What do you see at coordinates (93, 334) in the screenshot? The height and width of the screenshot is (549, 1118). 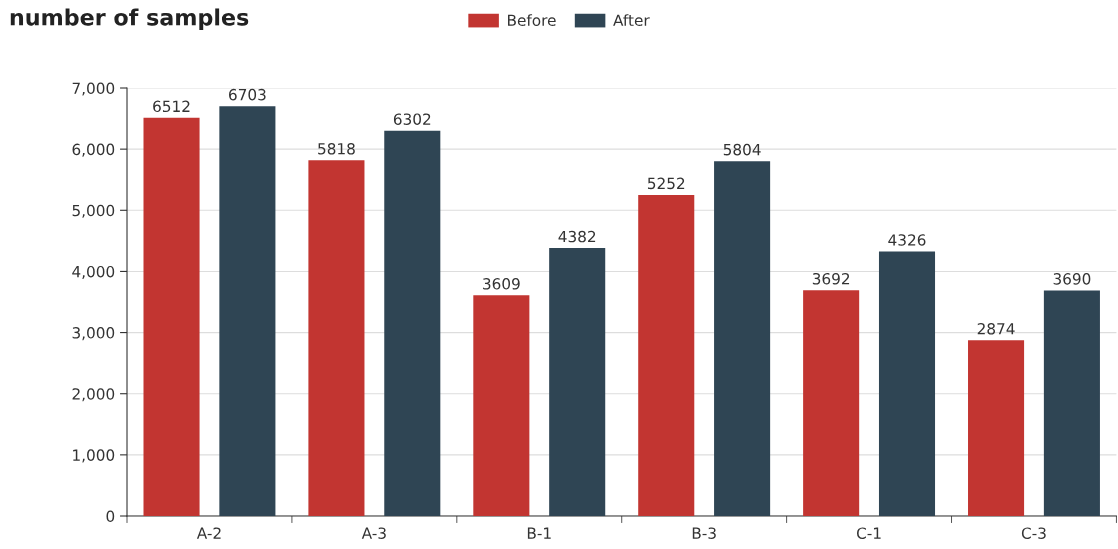 I see `y-tick-label: 3,000` at bounding box center [93, 334].